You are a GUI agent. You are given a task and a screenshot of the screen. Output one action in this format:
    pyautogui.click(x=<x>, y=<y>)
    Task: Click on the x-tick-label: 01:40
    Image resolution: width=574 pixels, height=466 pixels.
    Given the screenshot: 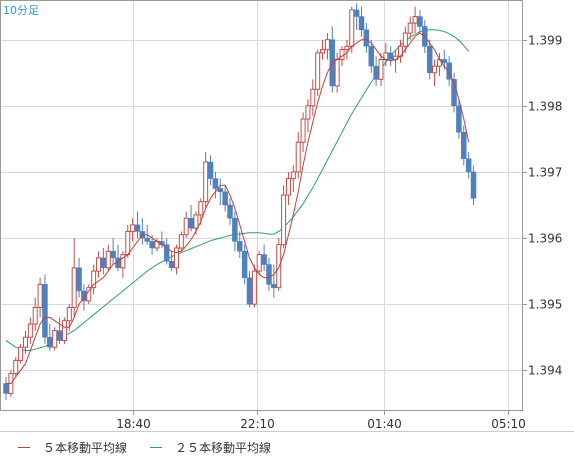 What is the action you would take?
    pyautogui.click(x=384, y=424)
    